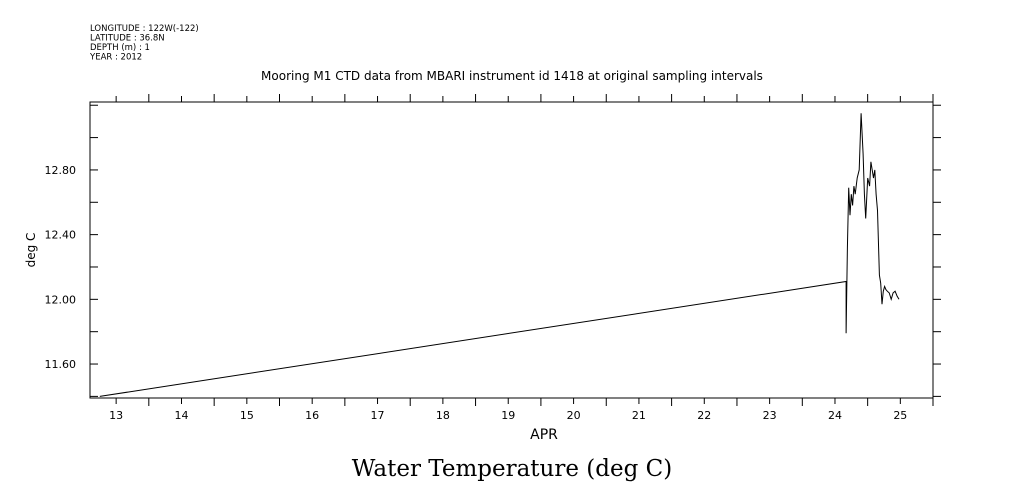  Describe the element at coordinates (512, 469) in the screenshot. I see `chart-caption: Water Temperature (deg C)` at that location.